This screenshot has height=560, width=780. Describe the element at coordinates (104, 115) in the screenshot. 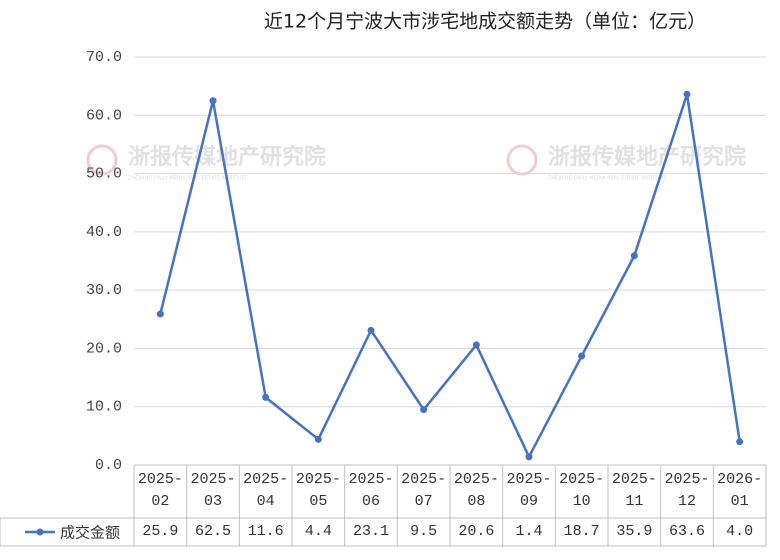

I see `y-tick-label: 60.0` at that location.